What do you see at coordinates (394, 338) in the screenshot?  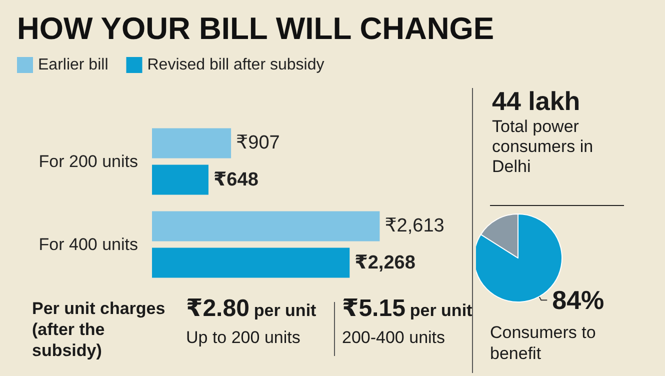 I see `text: 200-400 units` at bounding box center [394, 338].